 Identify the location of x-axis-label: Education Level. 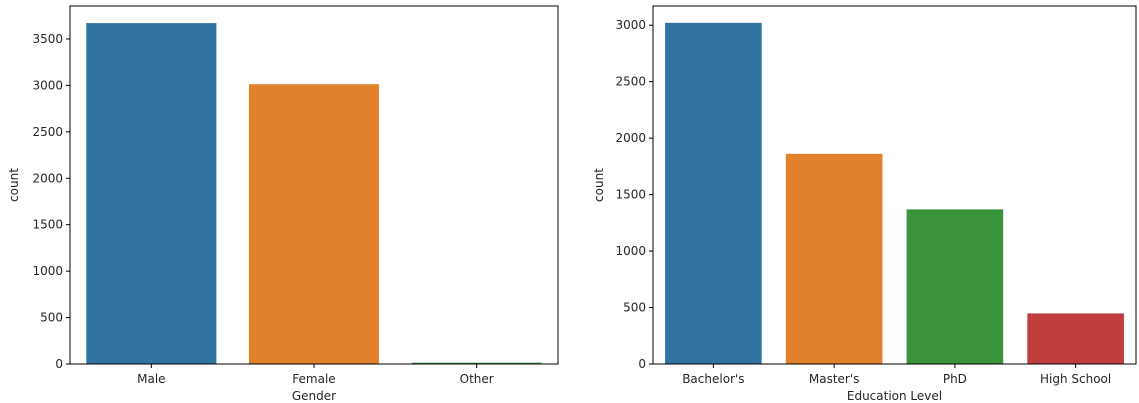
(894, 396).